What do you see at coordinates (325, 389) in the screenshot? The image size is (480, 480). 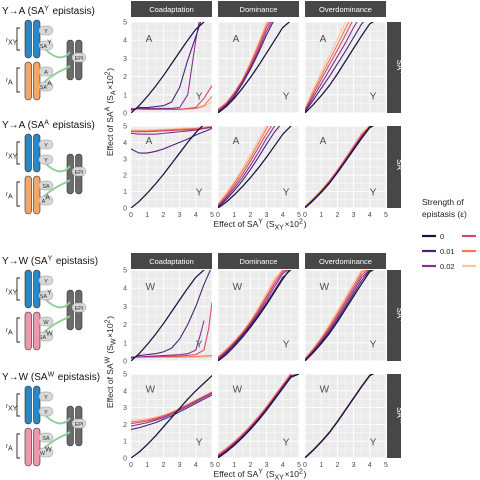 I see `region-label-top-left: W` at bounding box center [325, 389].